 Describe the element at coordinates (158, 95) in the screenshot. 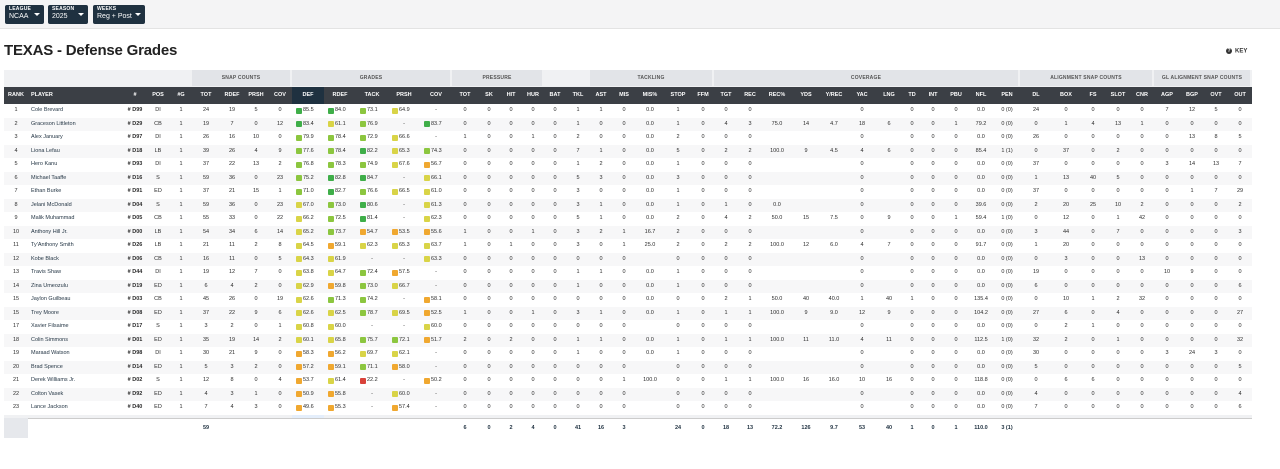

I see `column-header-pos-3: POS` at that location.